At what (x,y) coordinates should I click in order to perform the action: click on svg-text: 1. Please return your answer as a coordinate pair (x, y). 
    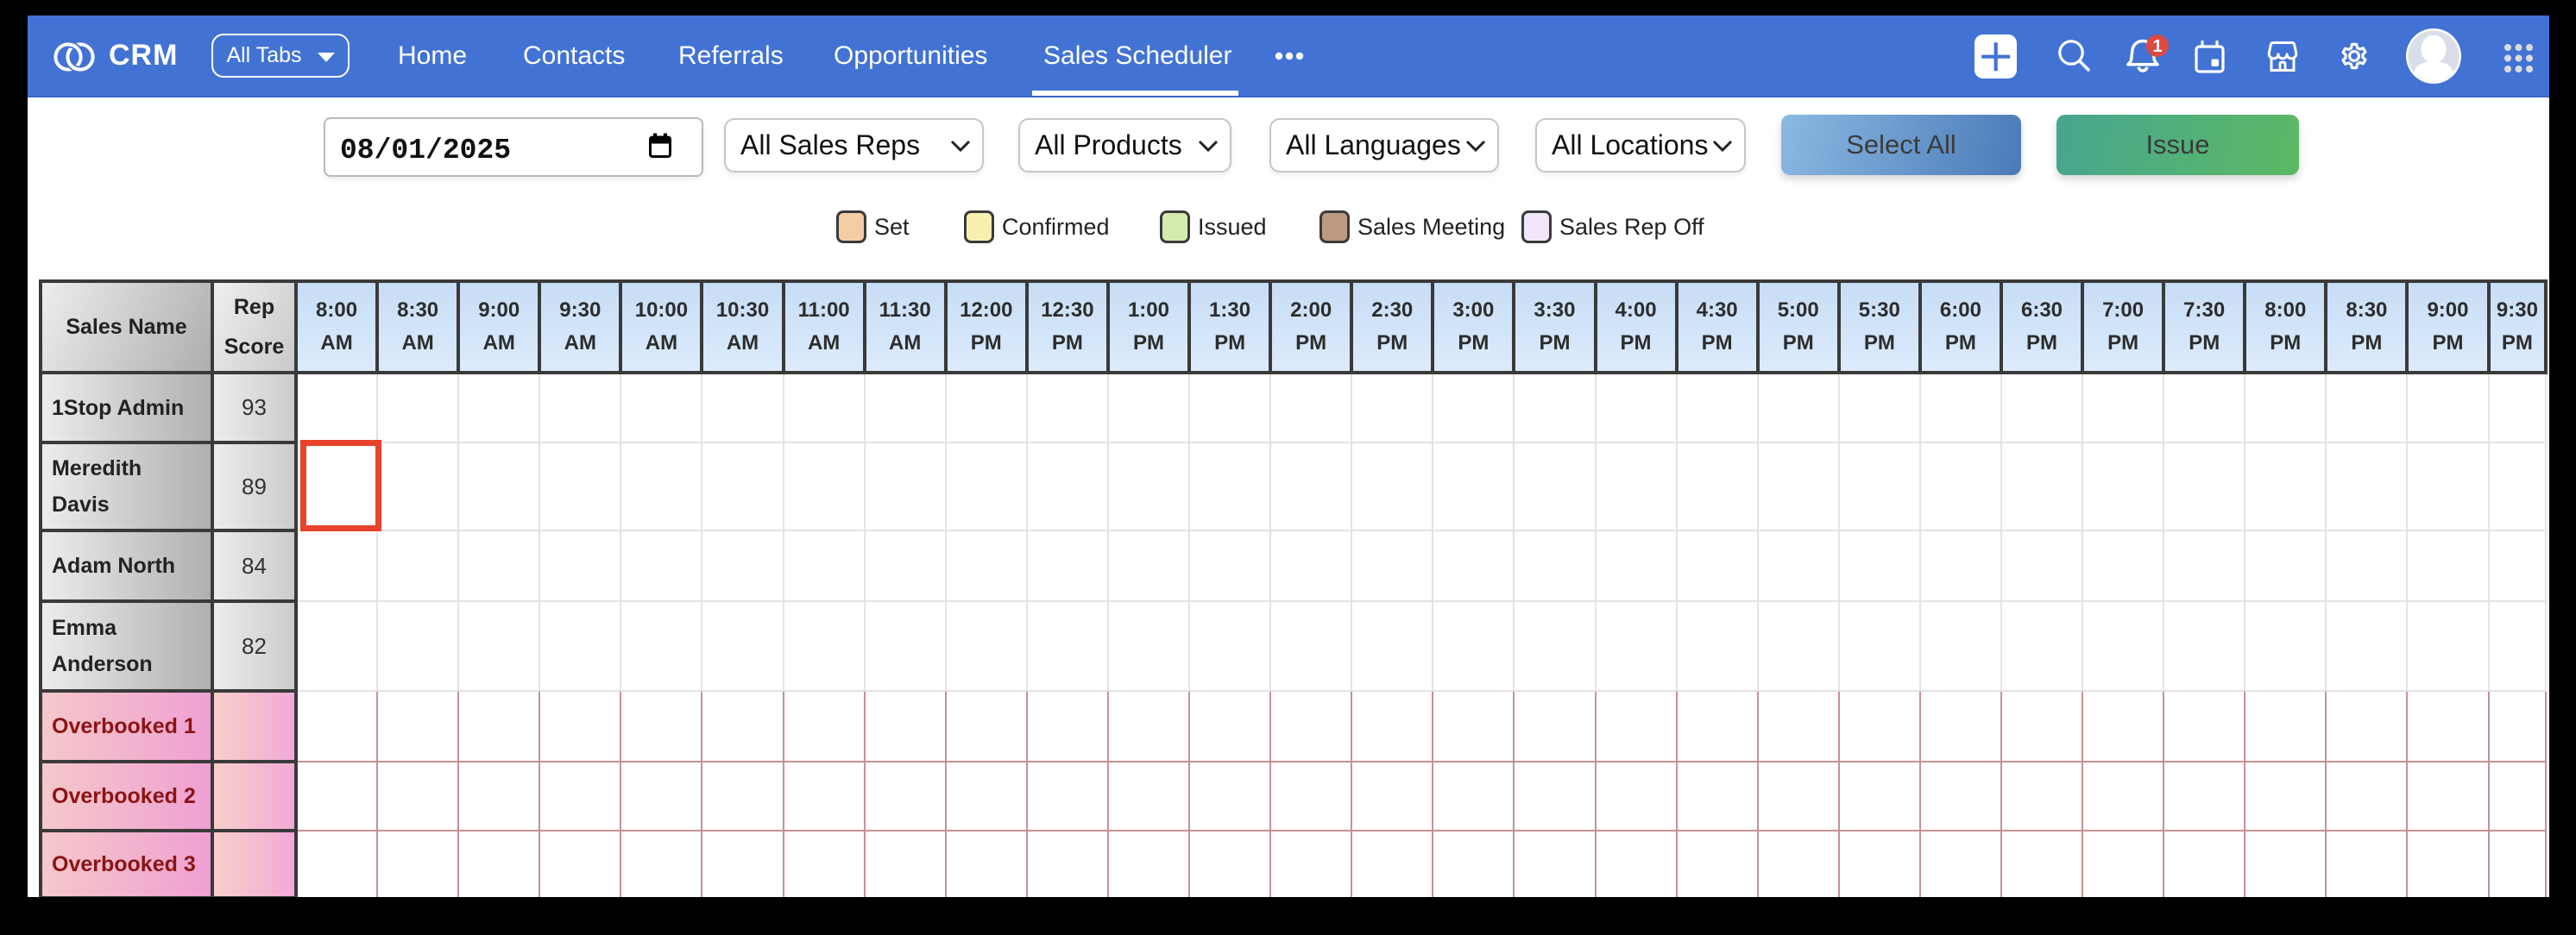
    Looking at the image, I should click on (2157, 47).